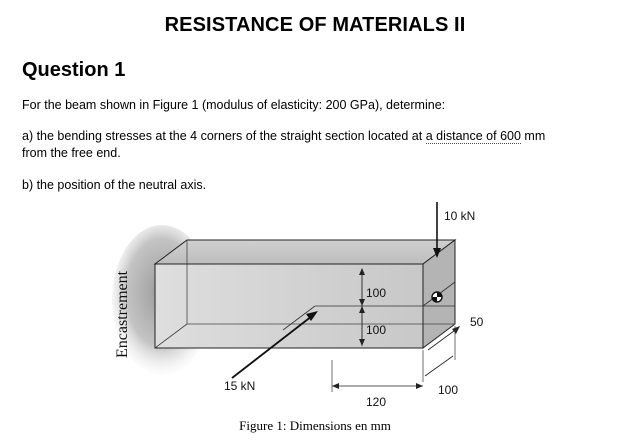 Image resolution: width=630 pixels, height=448 pixels. I want to click on depth-dim-line, so click(443, 339).